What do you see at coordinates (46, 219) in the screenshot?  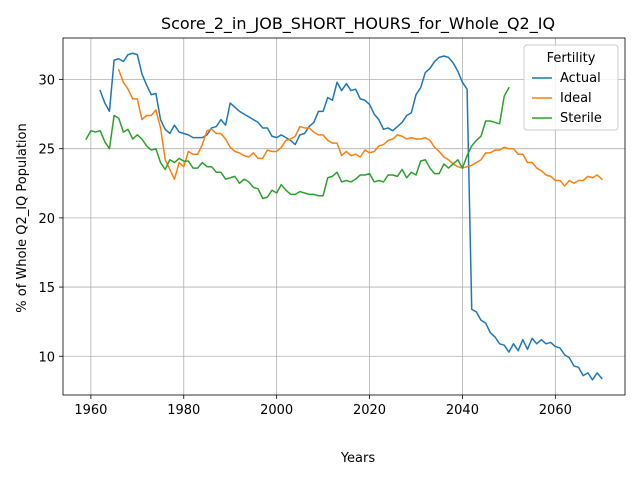 I see `y-tick-label: 20` at bounding box center [46, 219].